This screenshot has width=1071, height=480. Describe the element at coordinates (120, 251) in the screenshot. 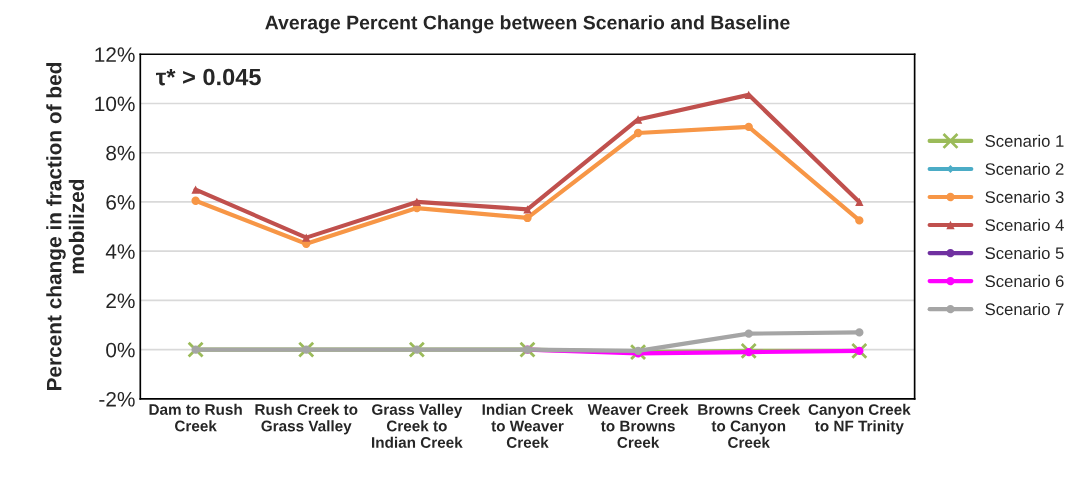

I see `y-tick-label: 4%` at that location.